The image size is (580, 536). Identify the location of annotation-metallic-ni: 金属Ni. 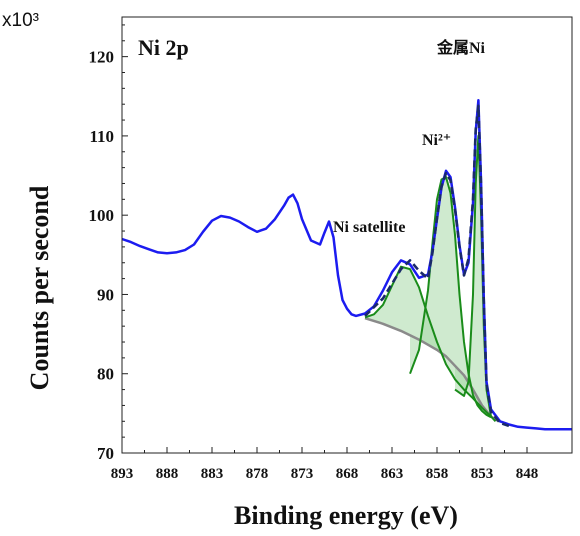
(461, 47).